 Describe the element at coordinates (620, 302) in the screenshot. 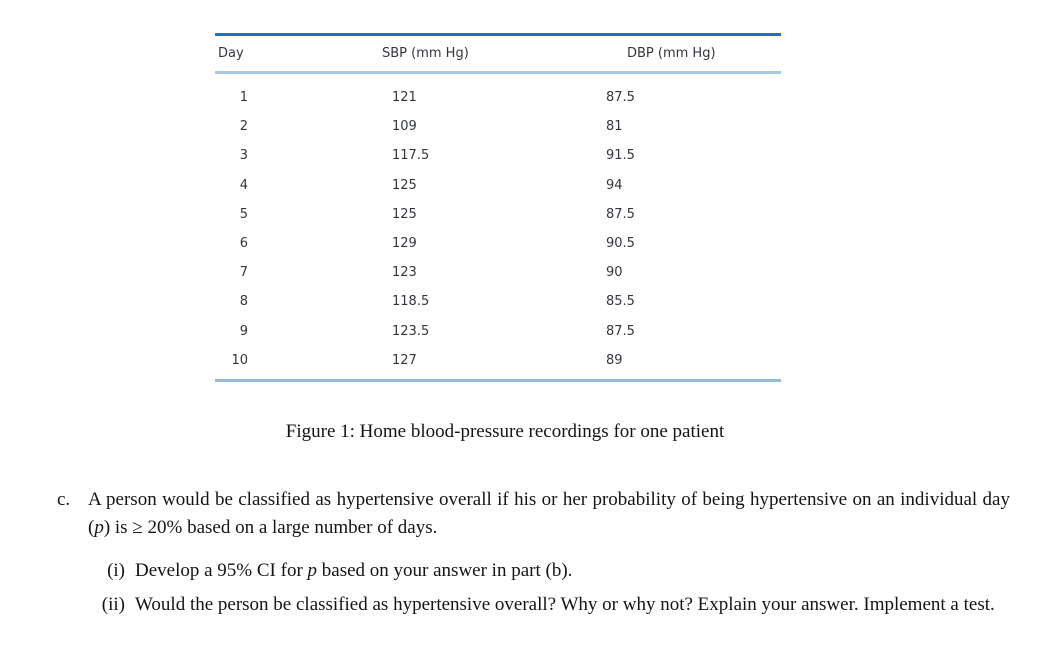

I see `cell-dbp: 85.5` at that location.